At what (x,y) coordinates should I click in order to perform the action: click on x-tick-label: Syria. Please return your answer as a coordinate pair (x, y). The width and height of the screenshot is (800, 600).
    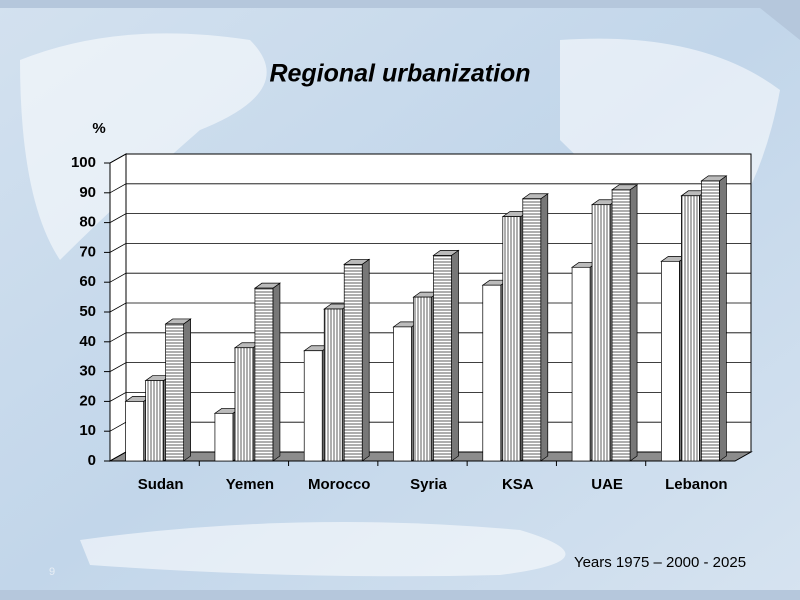
    Looking at the image, I should click on (428, 484).